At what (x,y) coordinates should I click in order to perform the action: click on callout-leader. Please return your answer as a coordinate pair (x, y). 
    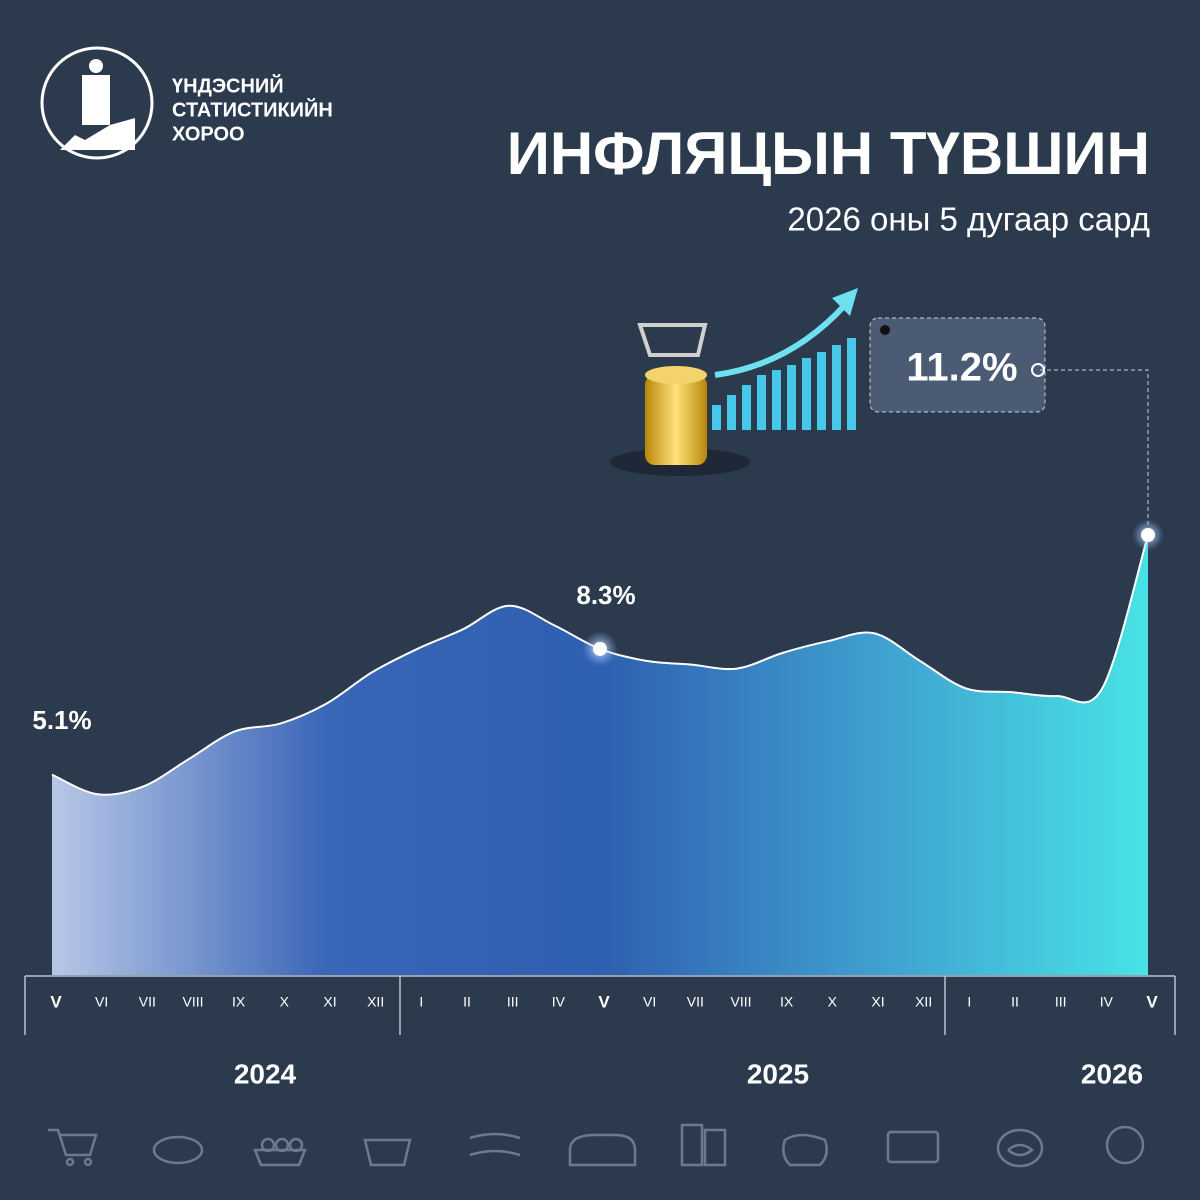
    Looking at the image, I should click on (1094, 452).